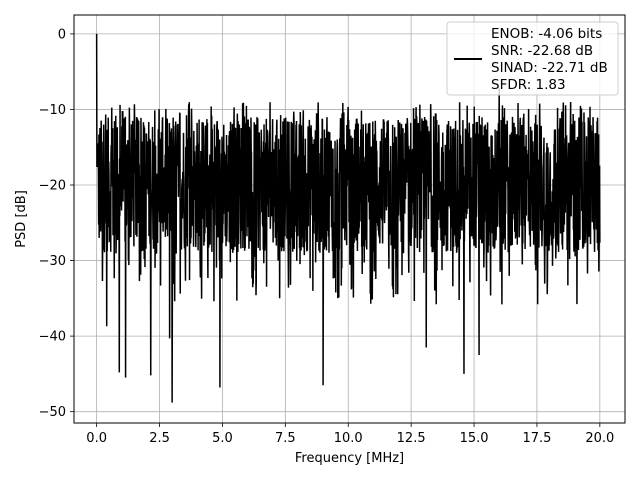 The image size is (640, 480). Describe the element at coordinates (222, 438) in the screenshot. I see `x-tick-label: 5.0` at that location.